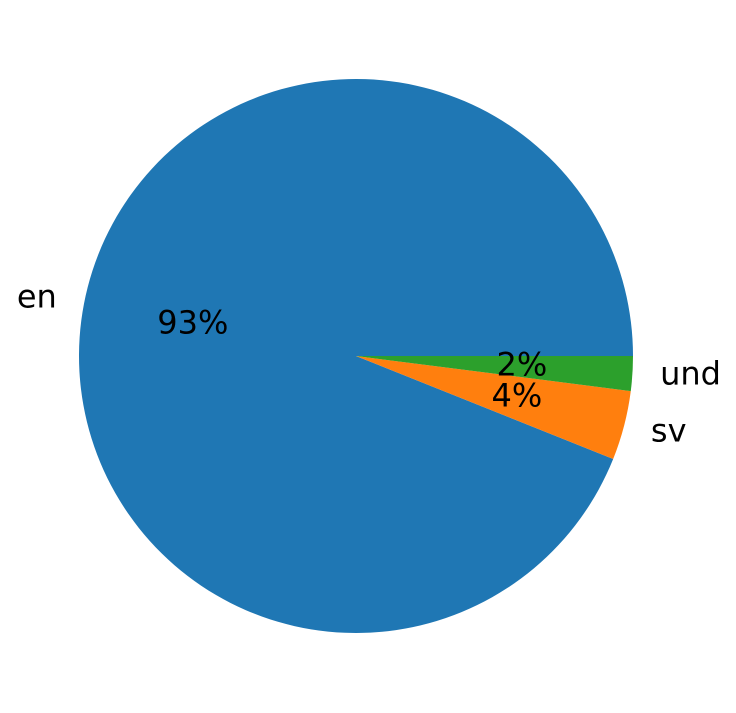  What do you see at coordinates (690, 373) in the screenshot?
I see `slice-label: und` at bounding box center [690, 373].